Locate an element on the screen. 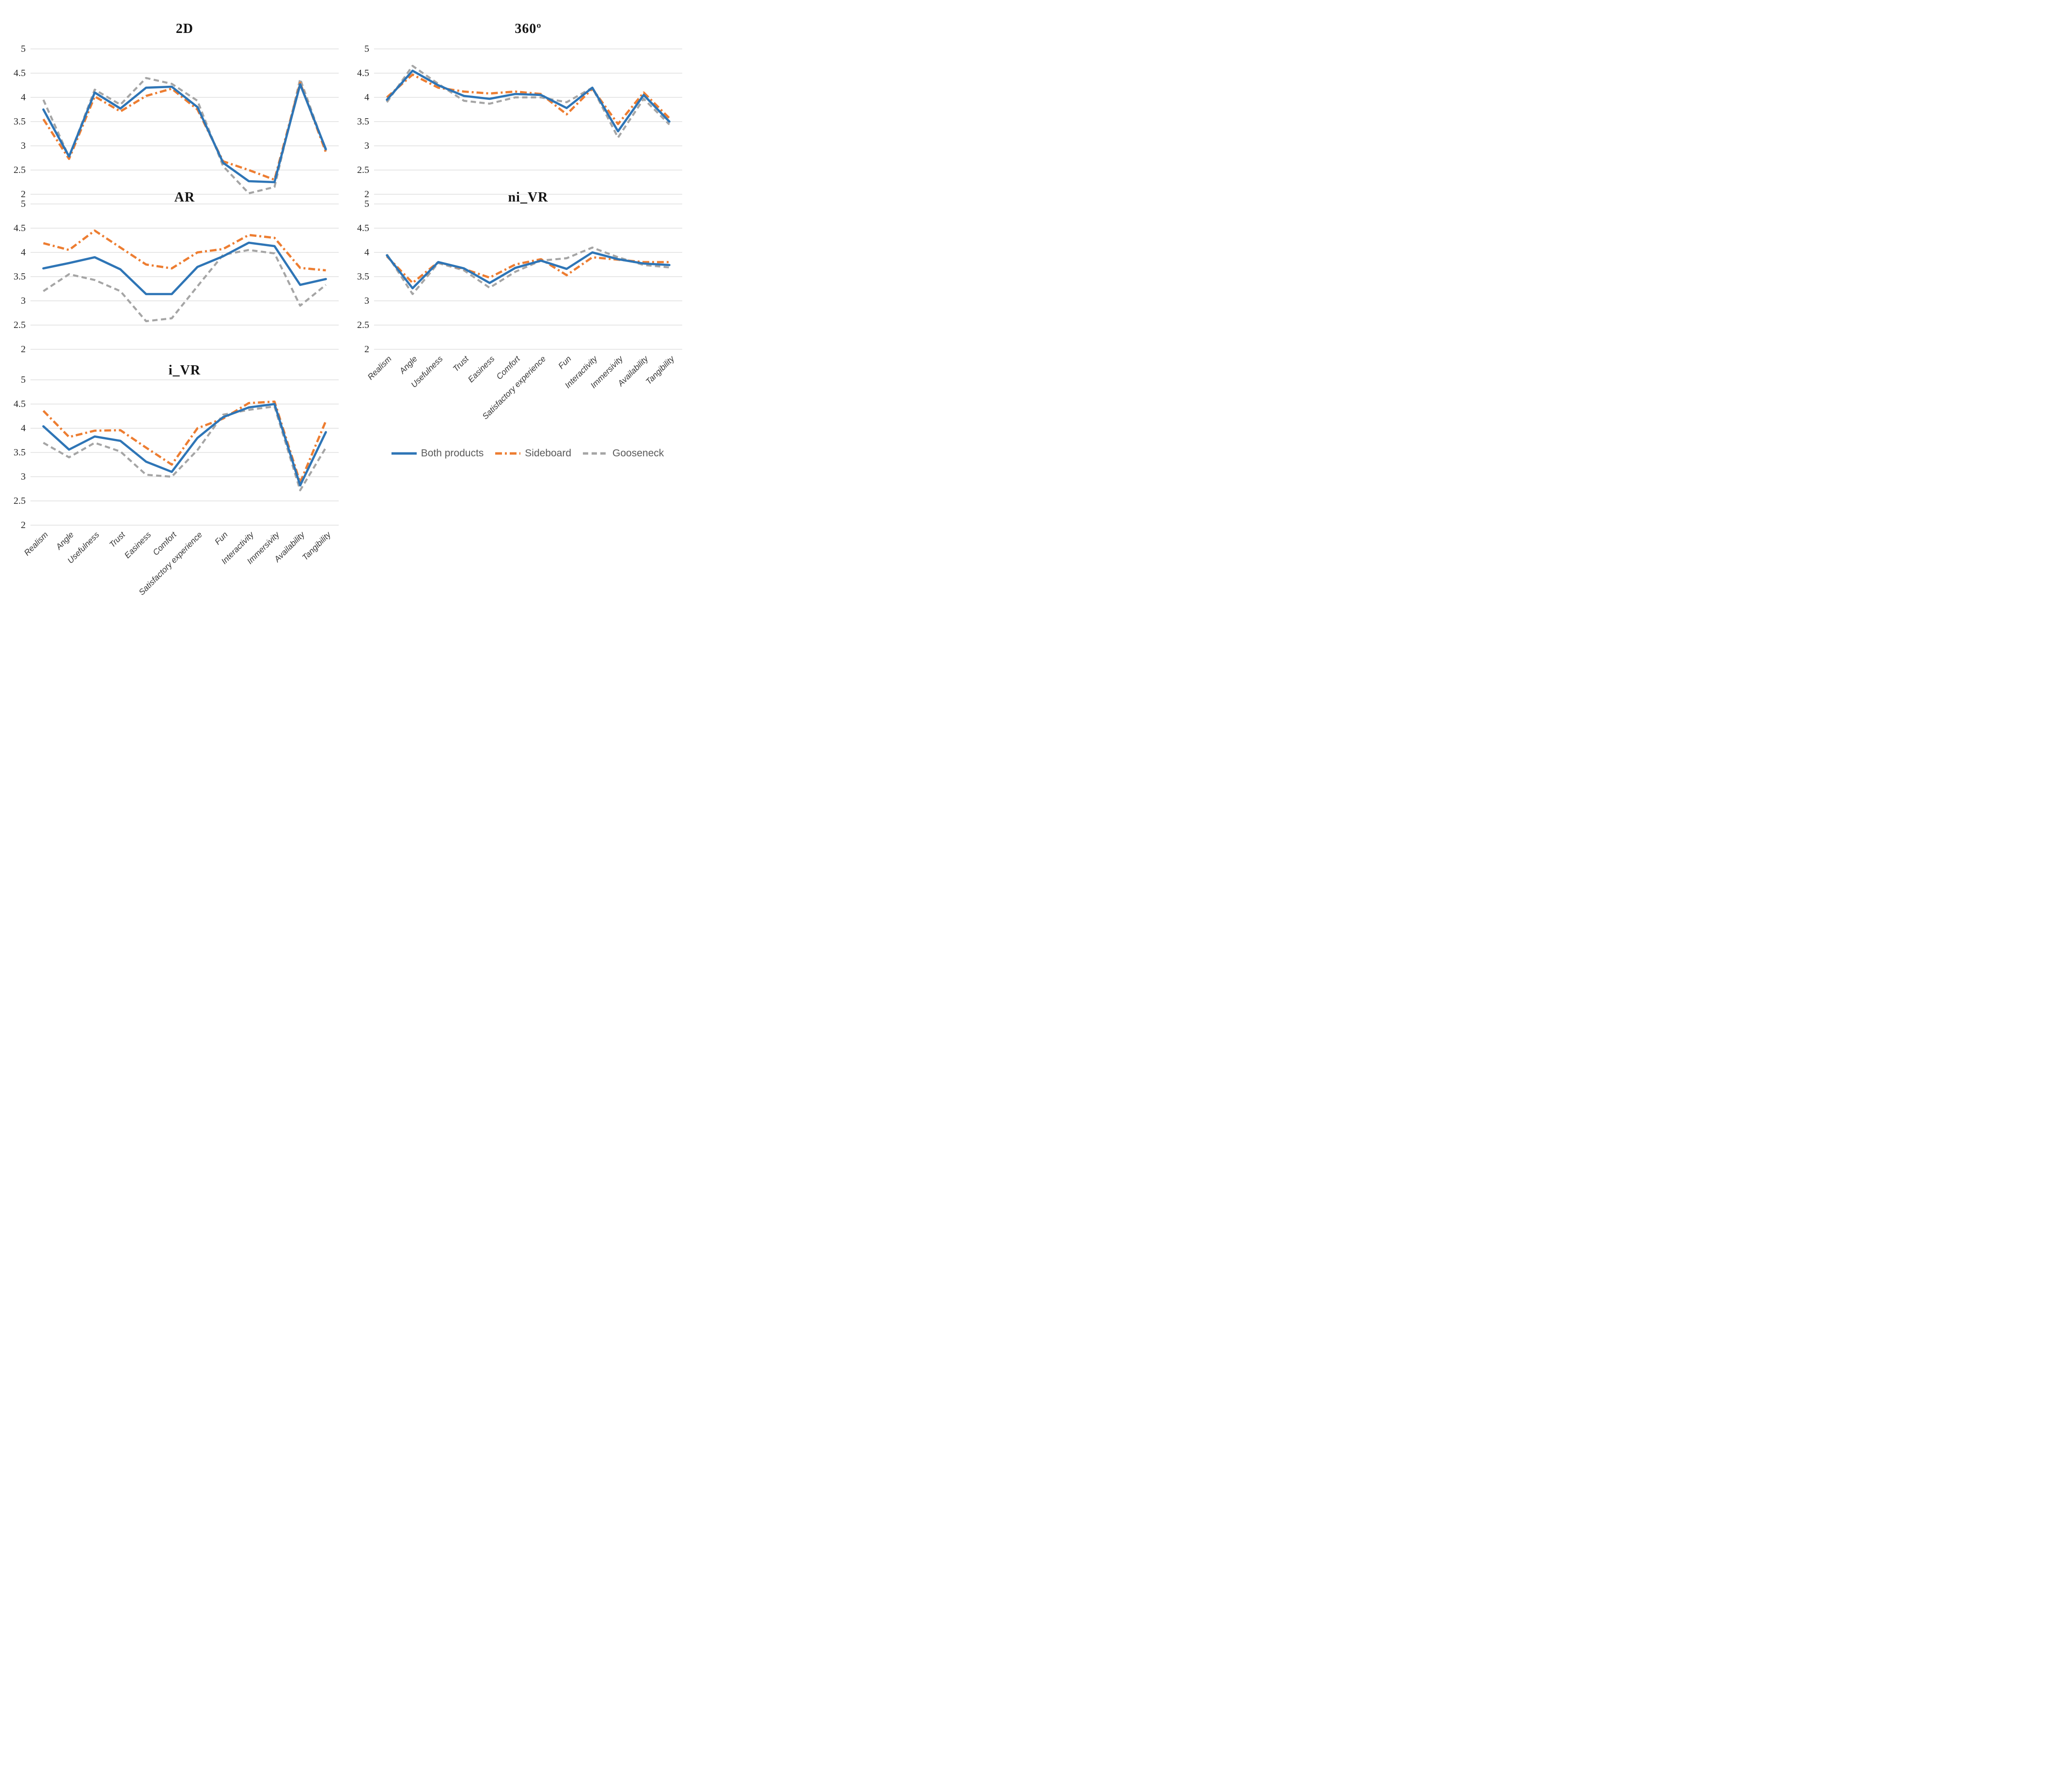 This screenshot has height=1792, width=2051. legend-item-gooseneck: Gooseneck is located at coordinates (623, 454).